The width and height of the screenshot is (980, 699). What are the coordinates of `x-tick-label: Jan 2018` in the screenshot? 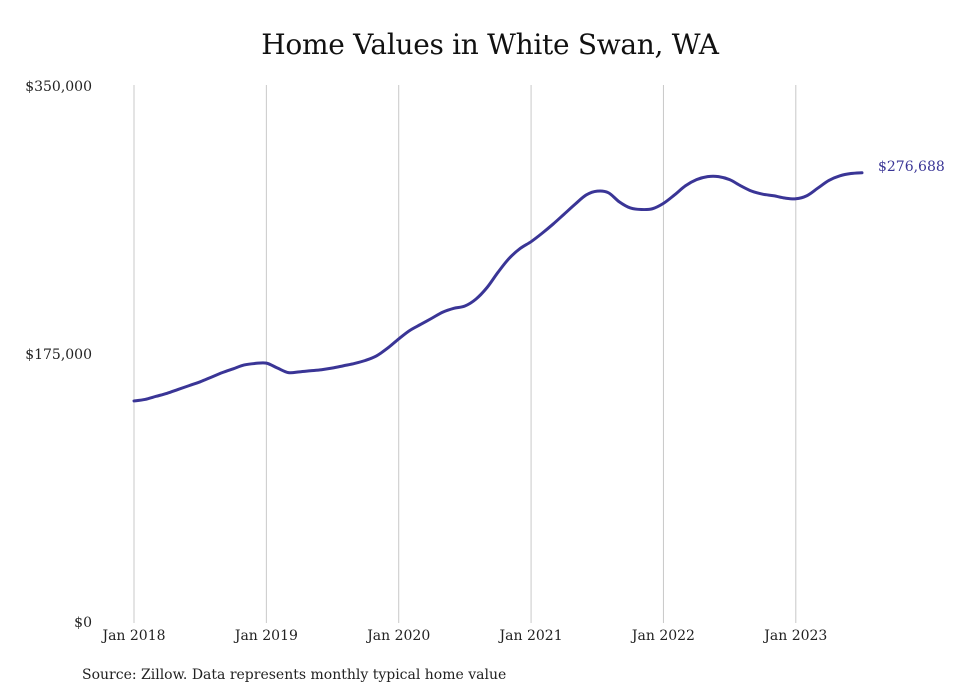 It's located at (132, 636).